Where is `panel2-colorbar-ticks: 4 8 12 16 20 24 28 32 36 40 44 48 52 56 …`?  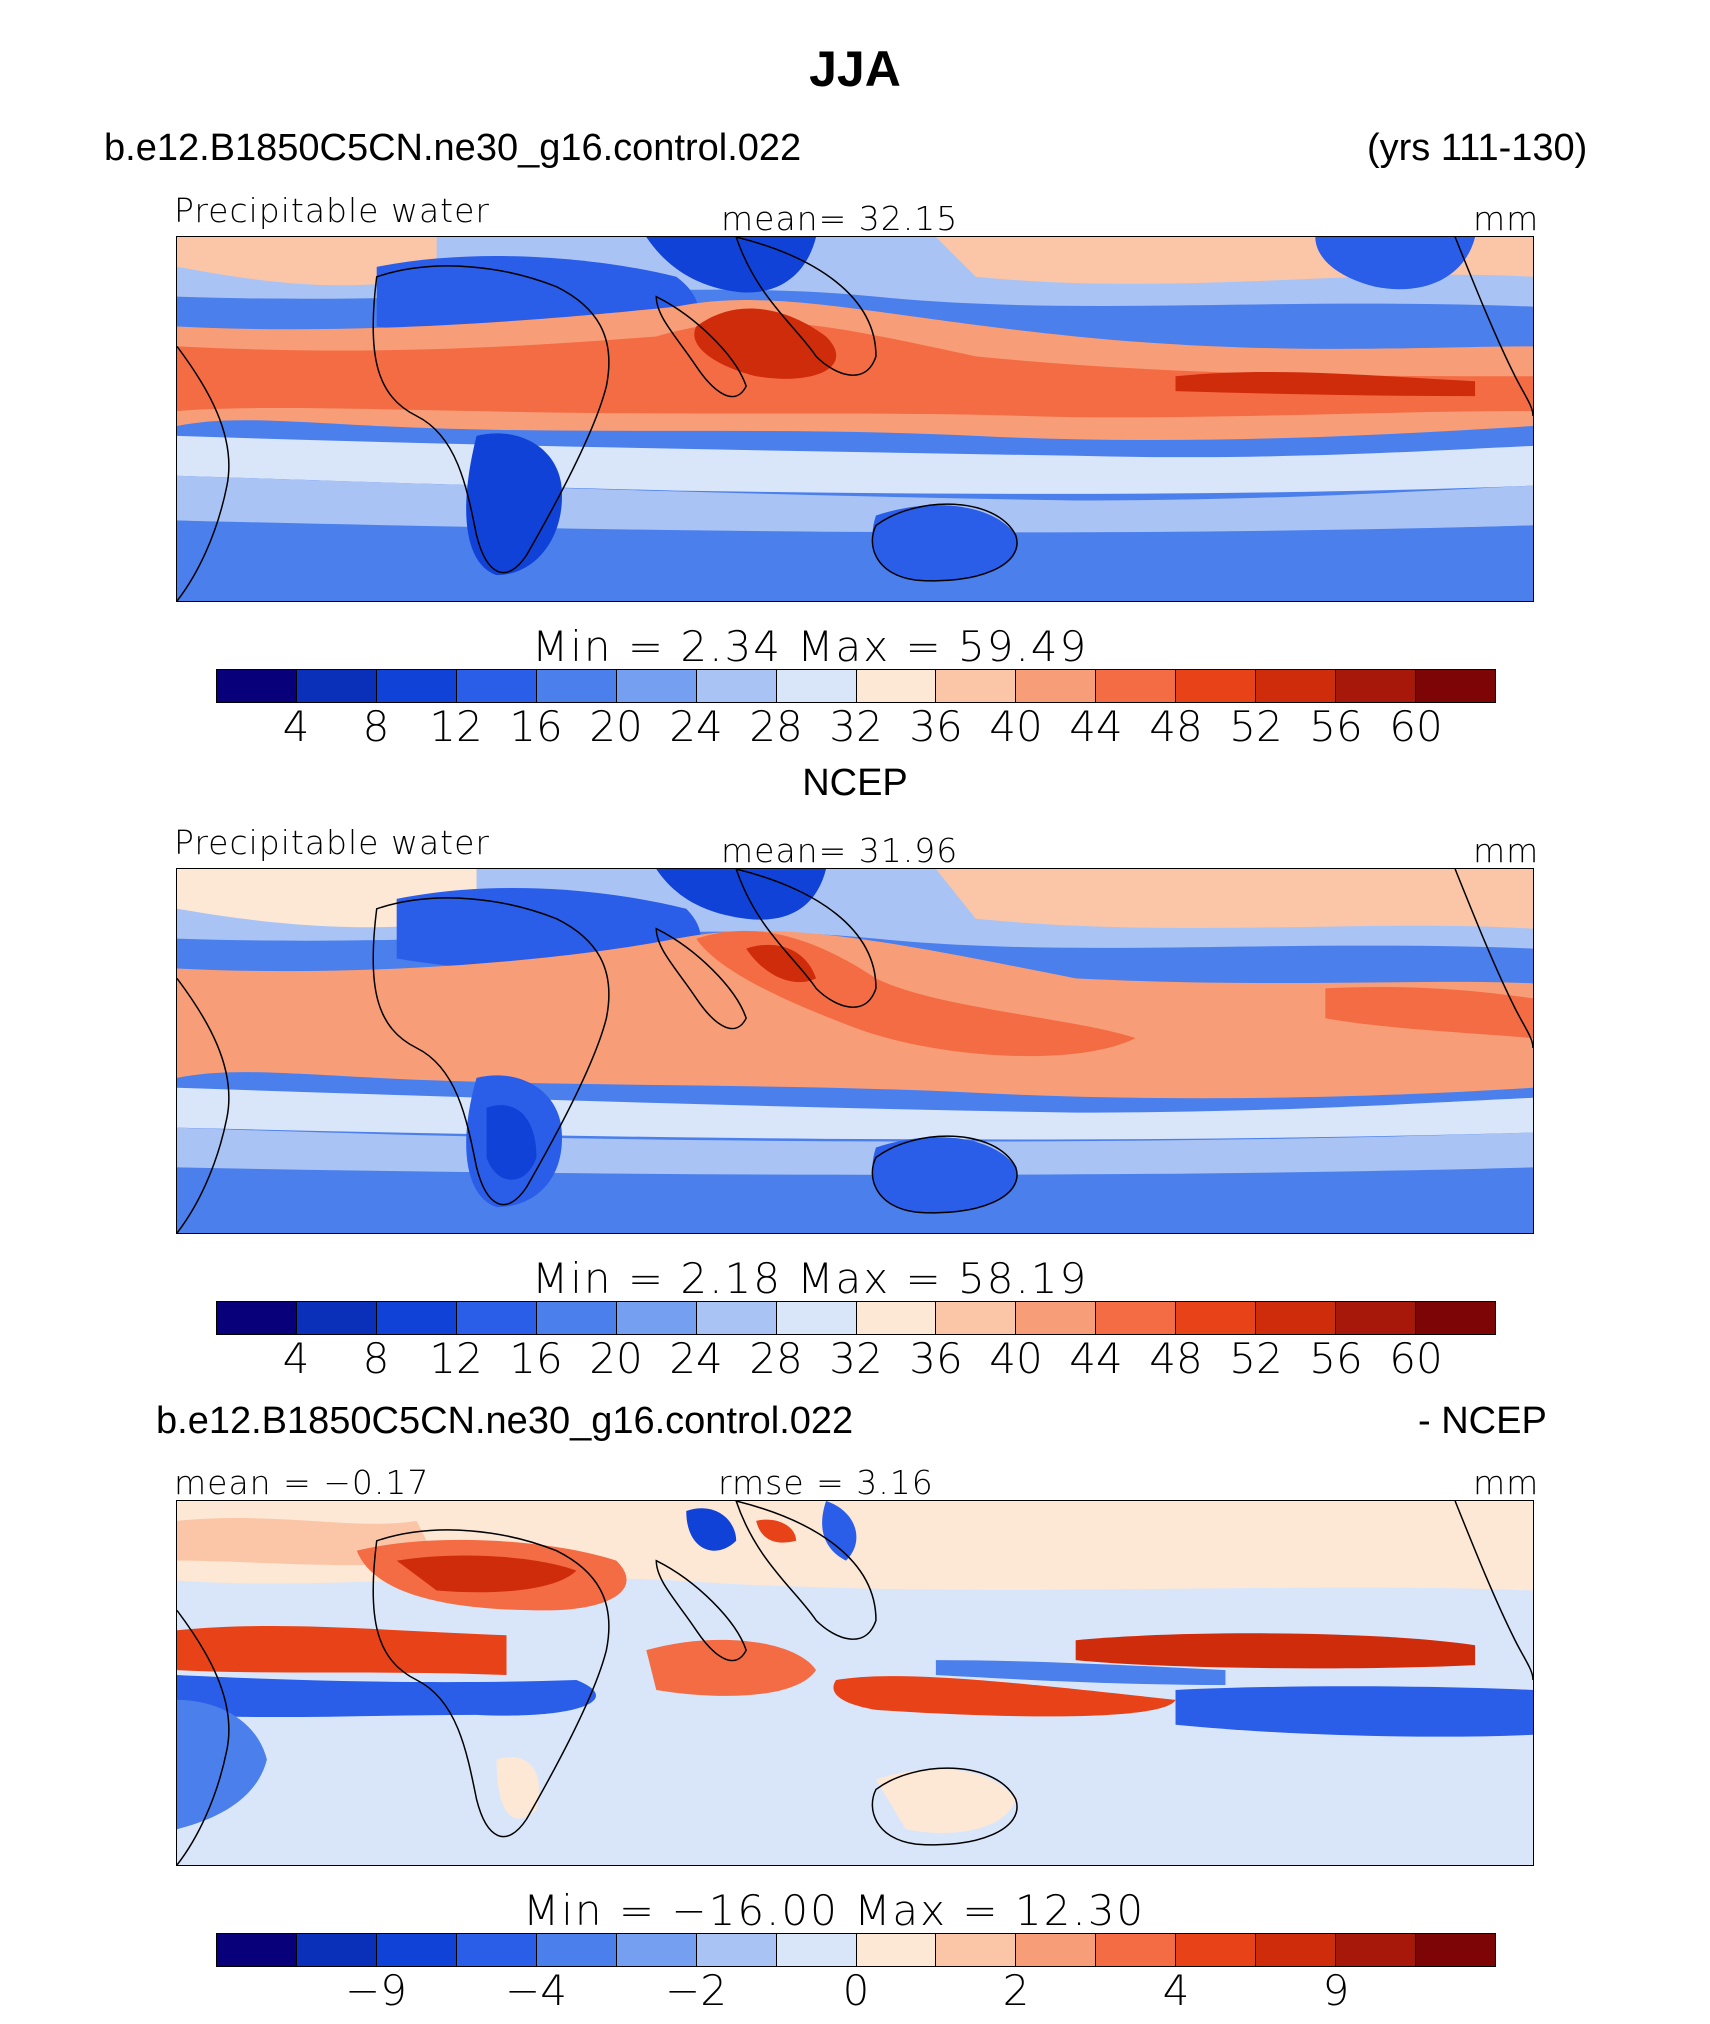
panel2-colorbar-ticks: 4 8 12 16 20 24 28 32 36 40 44 48 52 56 … is located at coordinates (856, 1359).